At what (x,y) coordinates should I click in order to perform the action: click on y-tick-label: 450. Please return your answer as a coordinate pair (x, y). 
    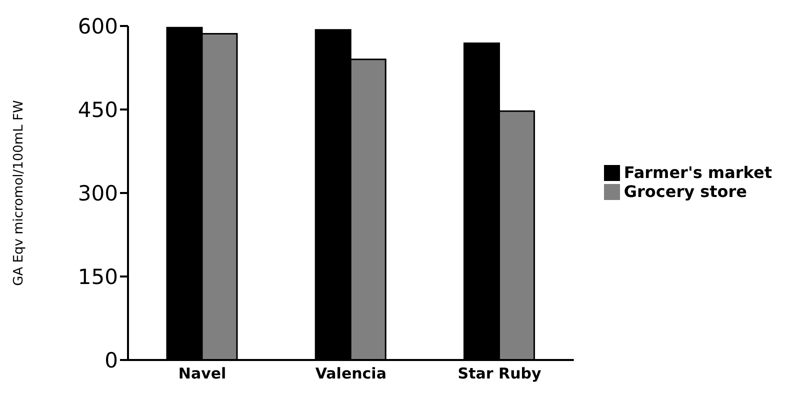
    Looking at the image, I should click on (98, 110).